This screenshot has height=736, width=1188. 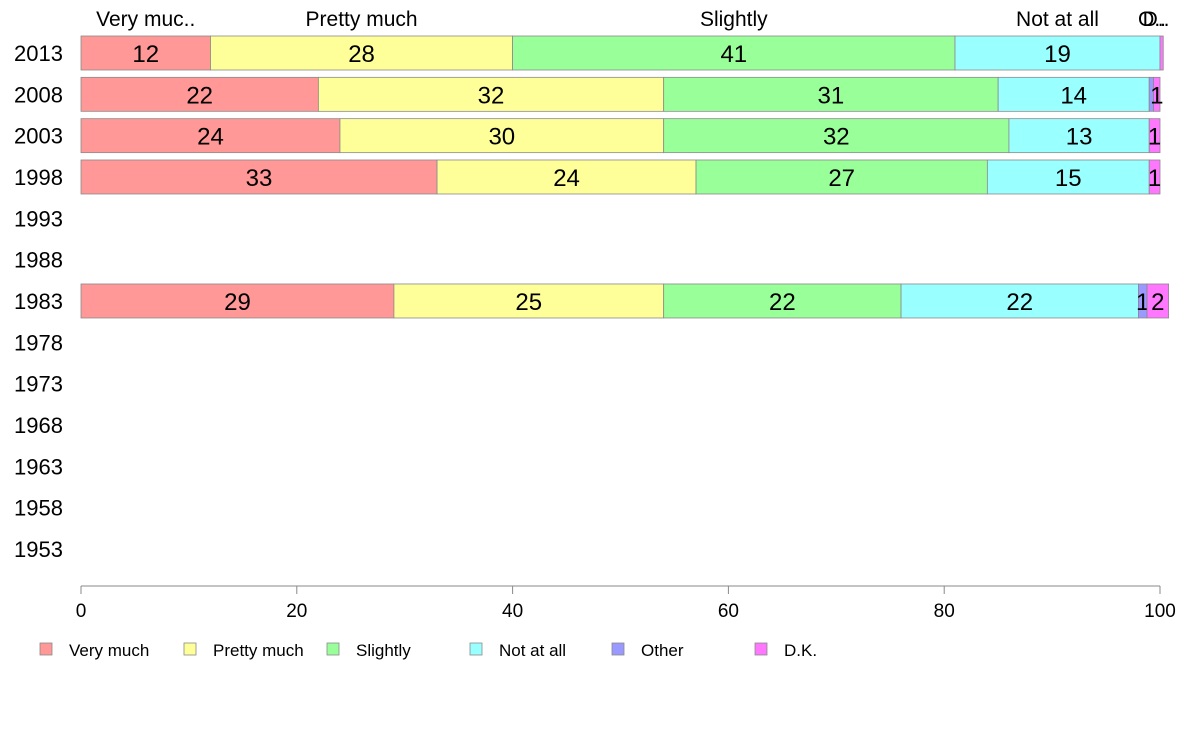 I want to click on data-label-2003-not-at-all: 13, so click(x=1079, y=137).